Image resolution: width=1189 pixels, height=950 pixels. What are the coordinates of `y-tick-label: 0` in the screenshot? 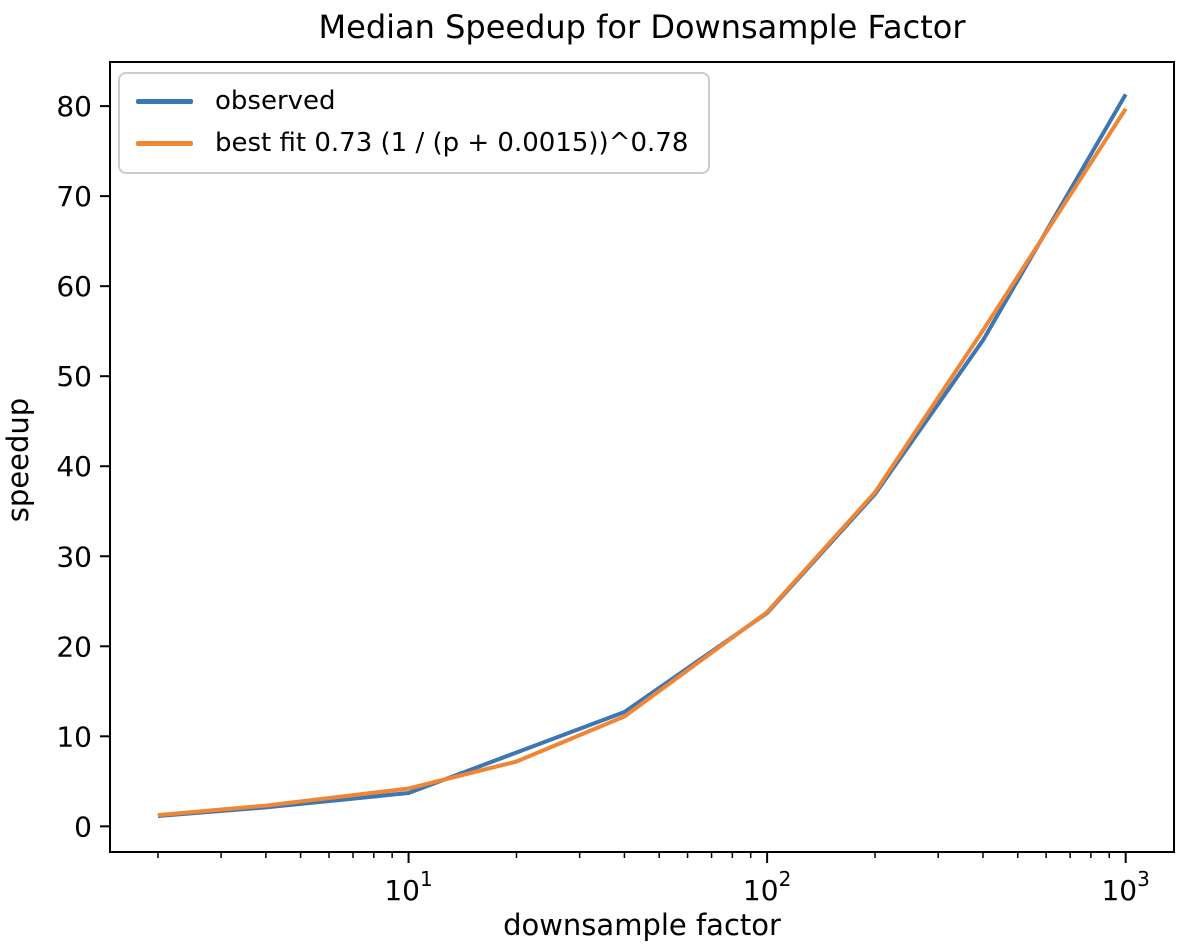 It's located at (83, 826).